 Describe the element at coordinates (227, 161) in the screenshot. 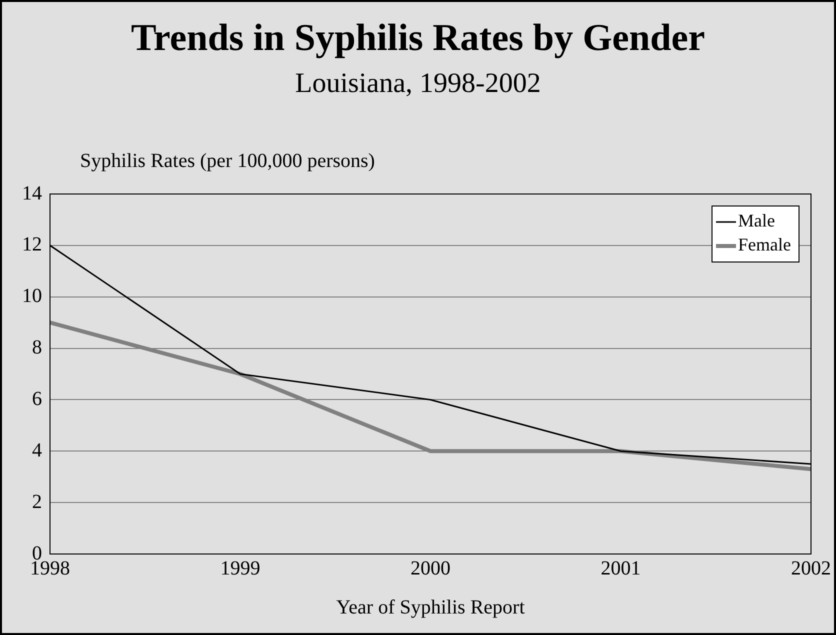

I see `y-axis-title: Syphilis Rates (per 100,000 persons)` at that location.